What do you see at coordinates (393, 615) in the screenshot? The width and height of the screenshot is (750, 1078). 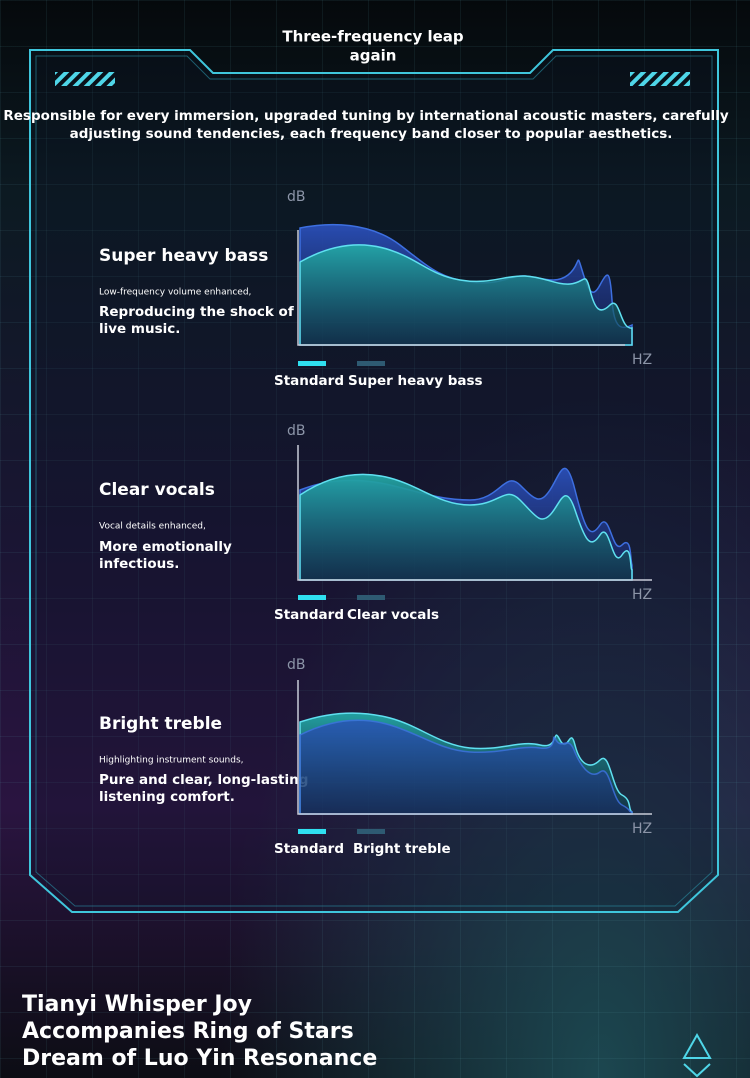 I see `legend-label: Clear vocals` at bounding box center [393, 615].